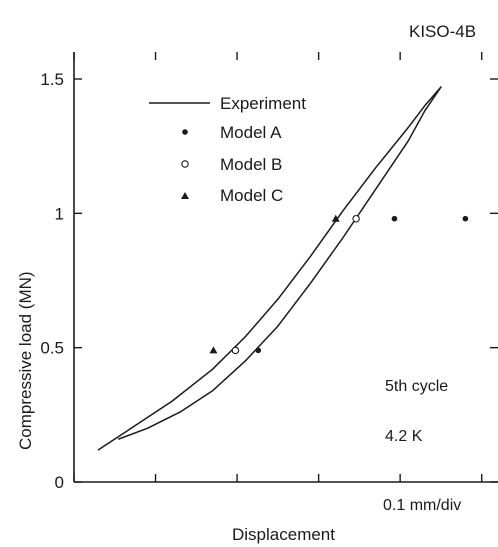 The height and width of the screenshot is (547, 498). I want to click on legend-label-model-a: Model A, so click(251, 132).